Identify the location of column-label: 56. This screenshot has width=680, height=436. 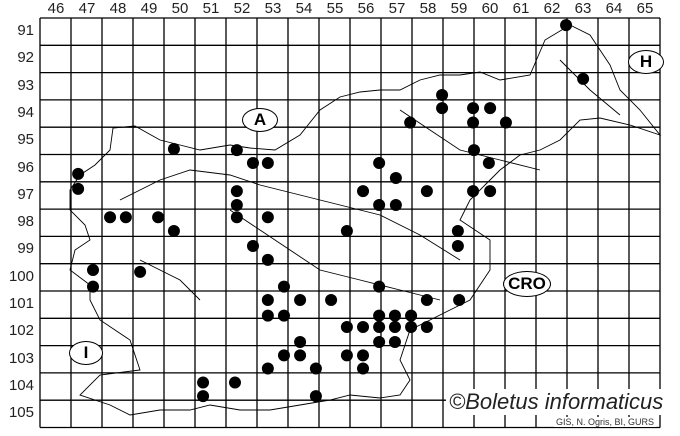
(366, 8).